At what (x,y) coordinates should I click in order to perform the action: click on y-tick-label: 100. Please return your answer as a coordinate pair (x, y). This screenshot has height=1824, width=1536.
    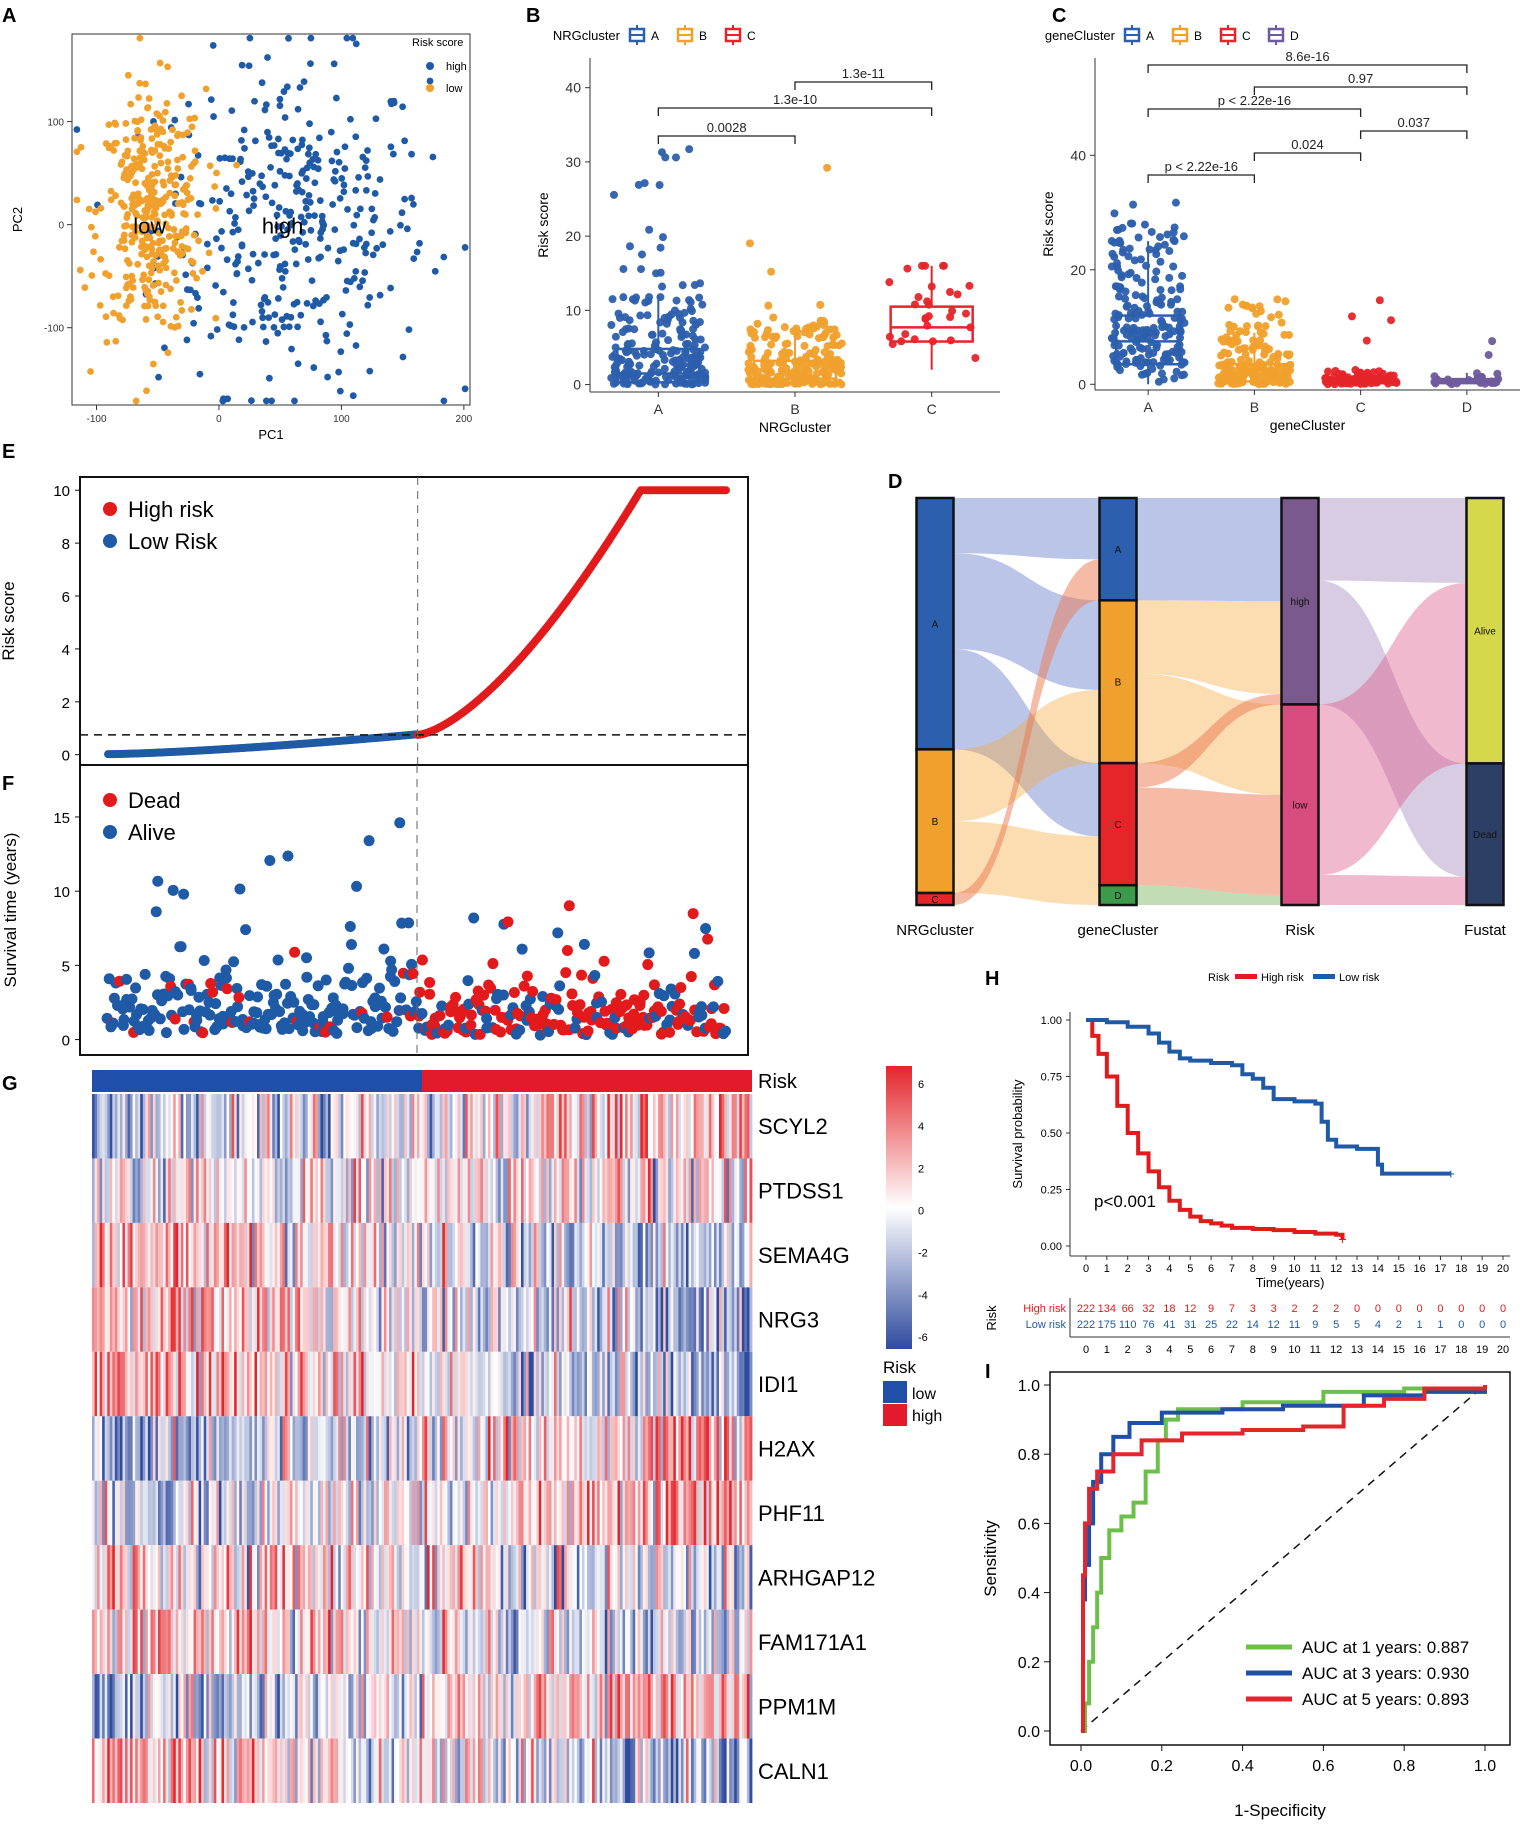
    Looking at the image, I should click on (55, 123).